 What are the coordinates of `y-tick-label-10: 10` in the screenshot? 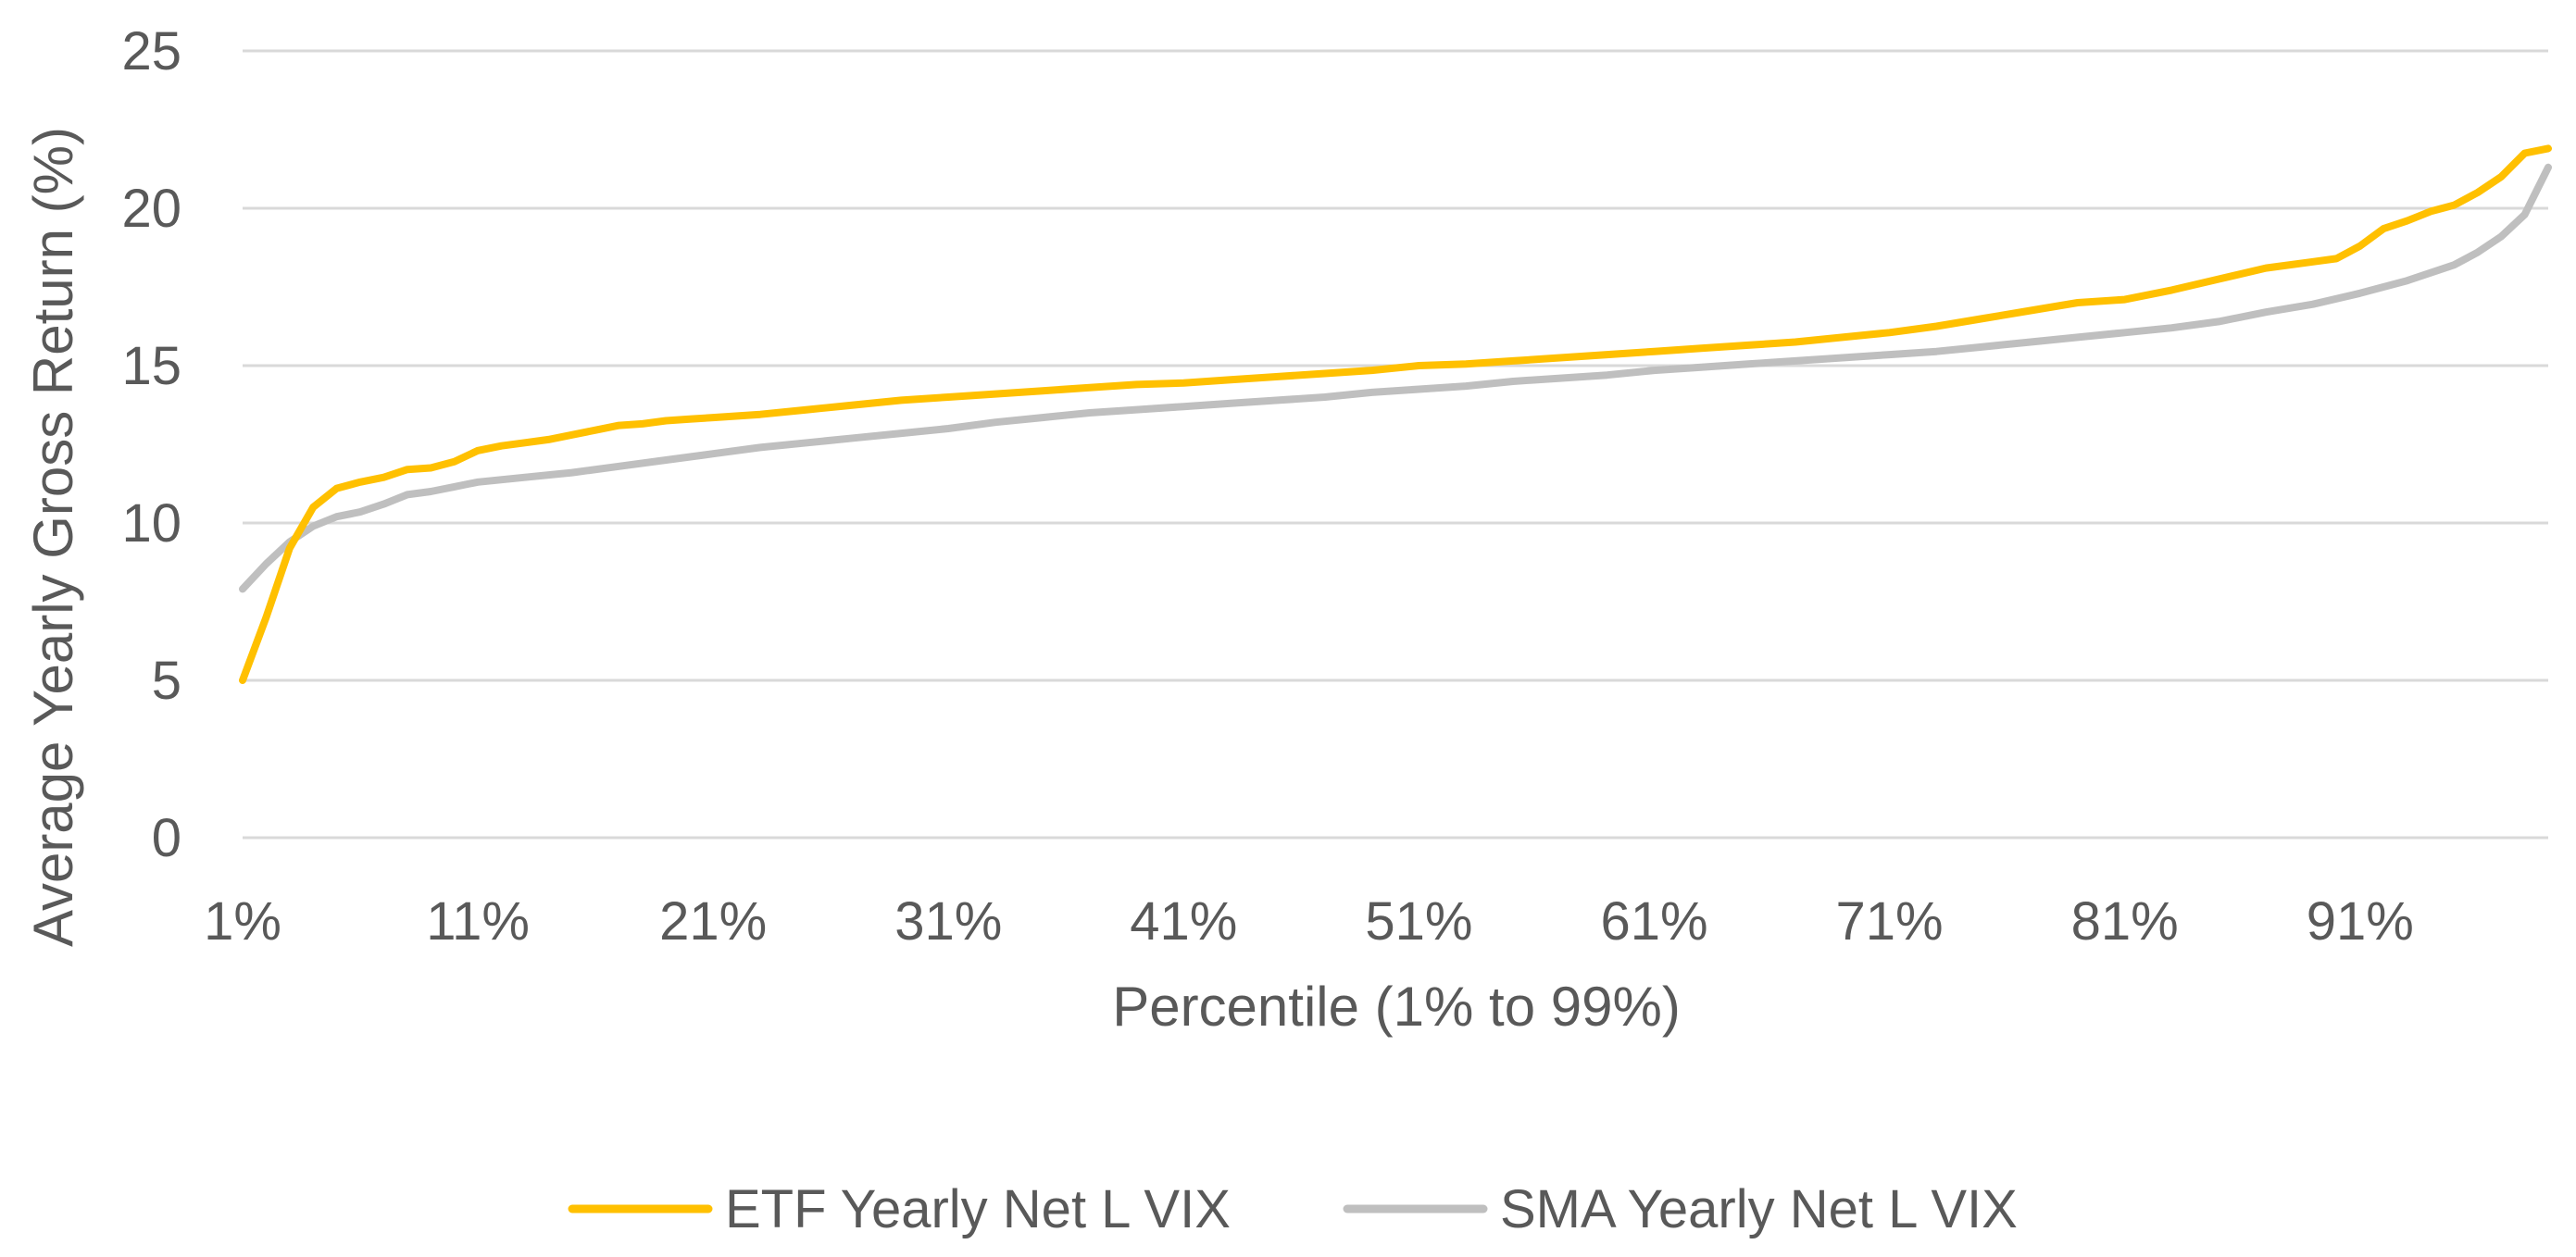 It's located at (151, 523).